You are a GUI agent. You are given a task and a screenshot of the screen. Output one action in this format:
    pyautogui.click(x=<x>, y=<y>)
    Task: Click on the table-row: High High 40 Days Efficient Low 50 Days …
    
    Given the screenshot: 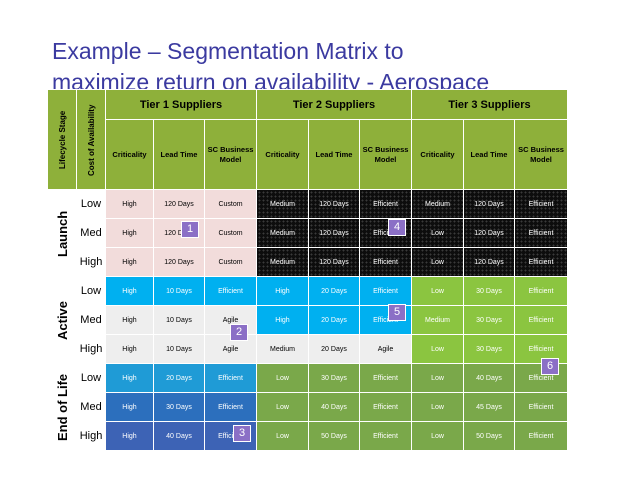 What is the action you would take?
    pyautogui.click(x=308, y=436)
    